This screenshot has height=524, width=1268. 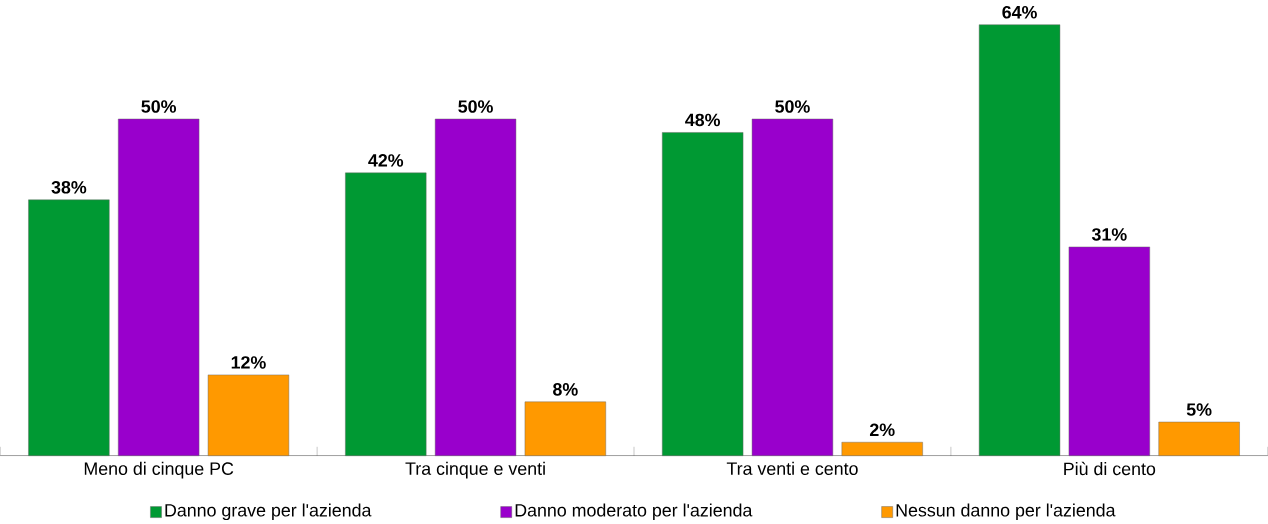 I want to click on data-label: 31%, so click(x=1109, y=234).